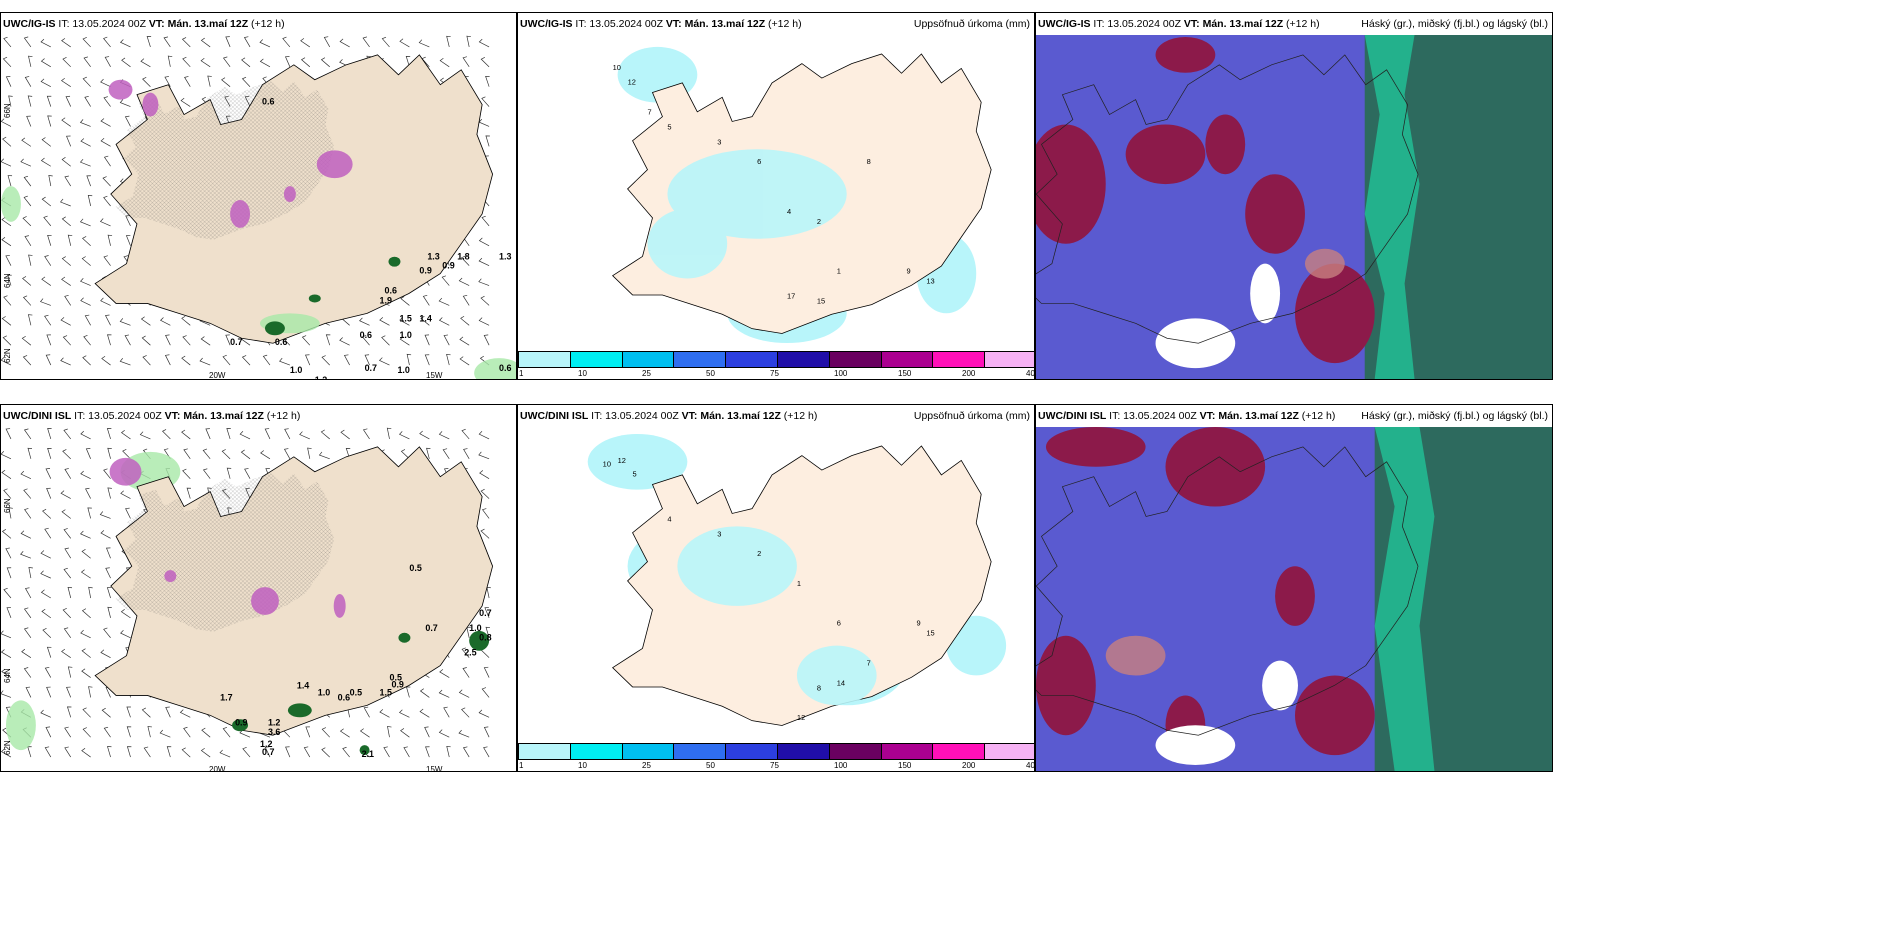 The image size is (1900, 950). What do you see at coordinates (37, 416) in the screenshot?
I see `model-name: UWC/DINI ISL` at bounding box center [37, 416].